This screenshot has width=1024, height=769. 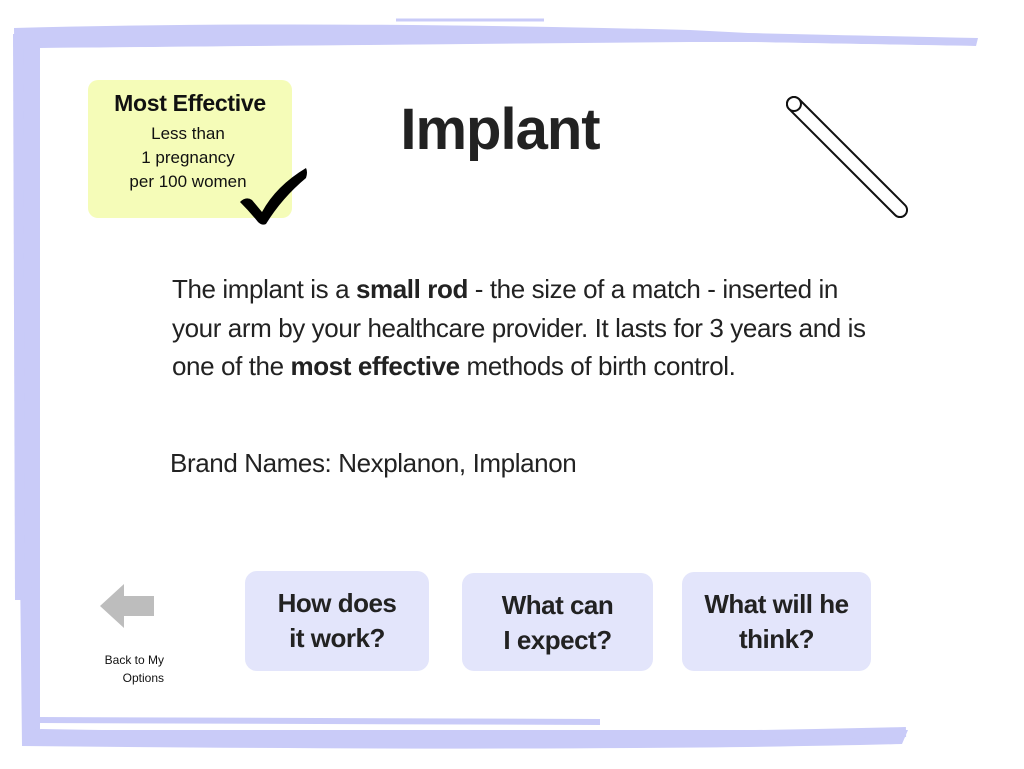 I want to click on back-label: Back to My Options, so click(x=127, y=669).